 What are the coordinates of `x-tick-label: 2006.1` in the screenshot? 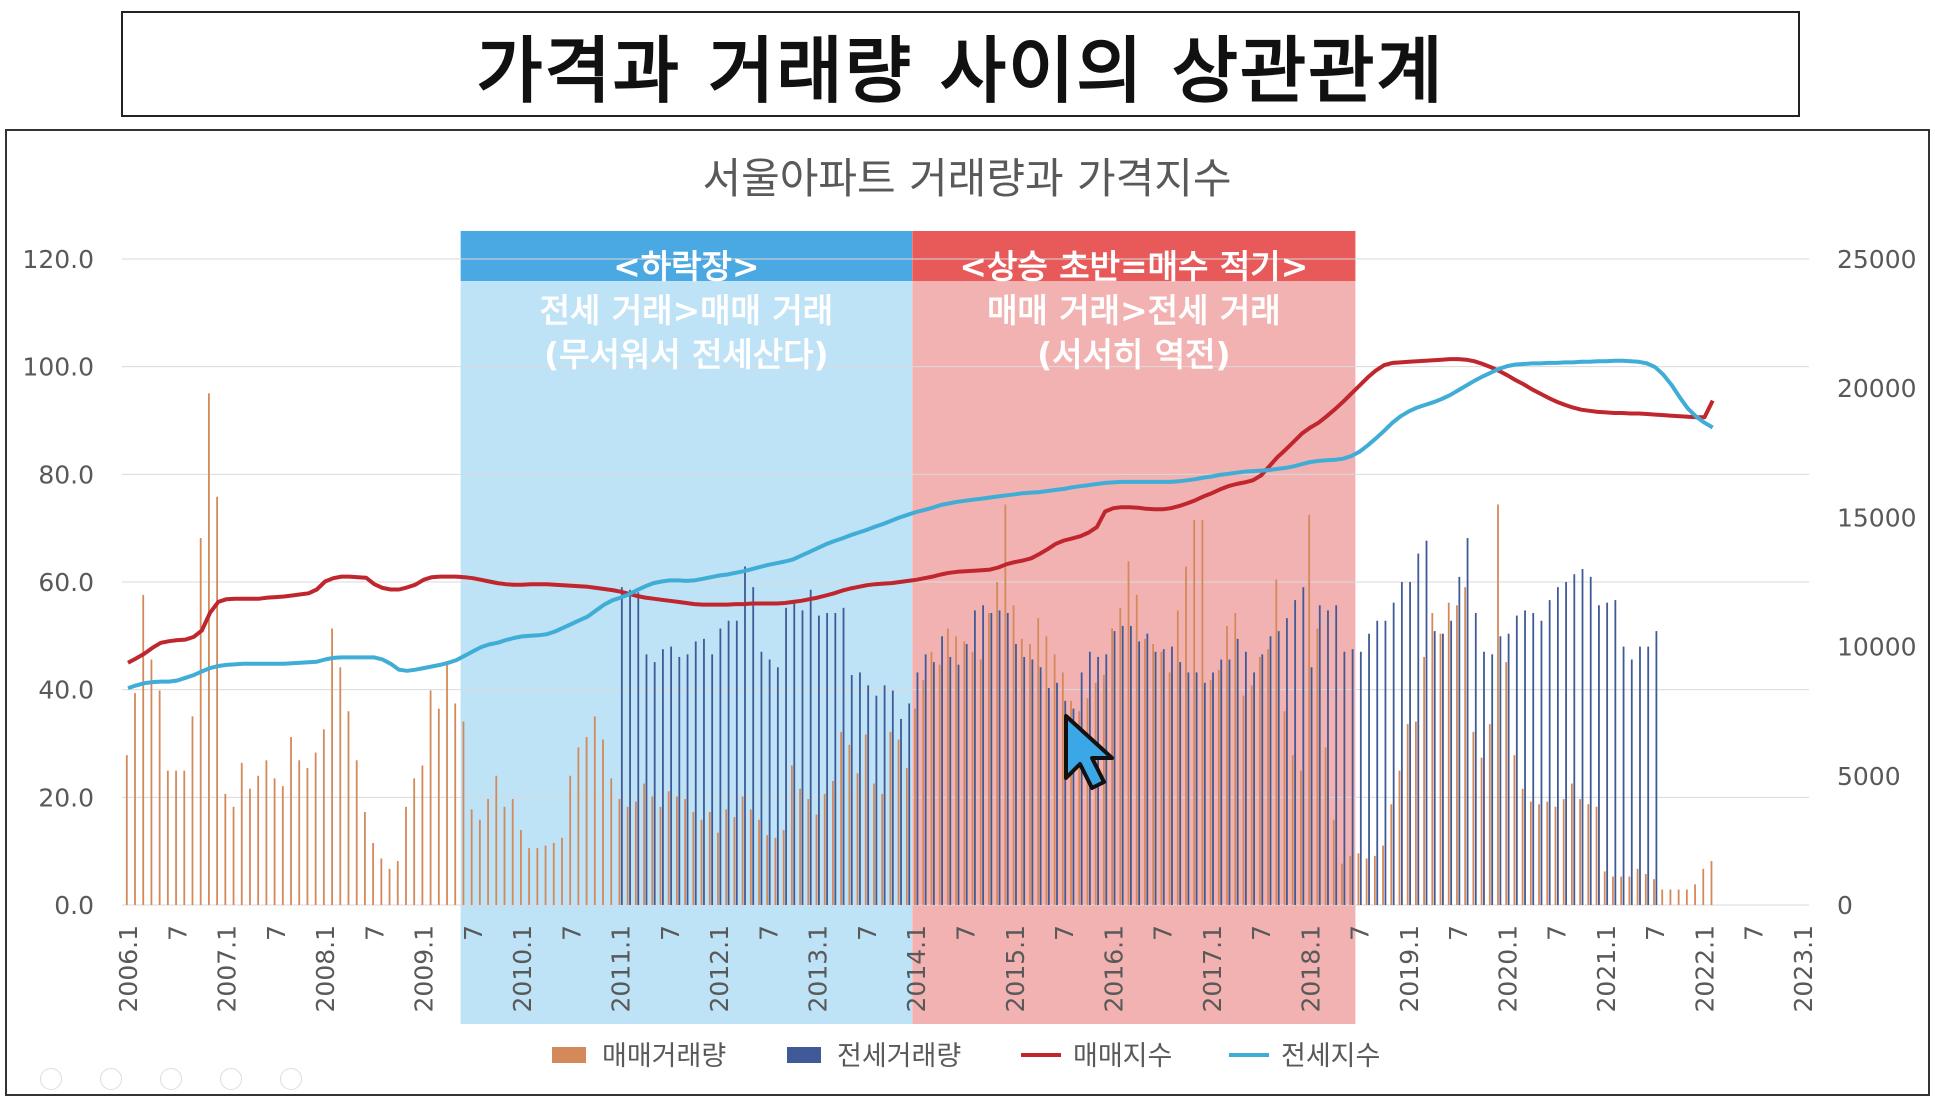 It's located at (128, 968).